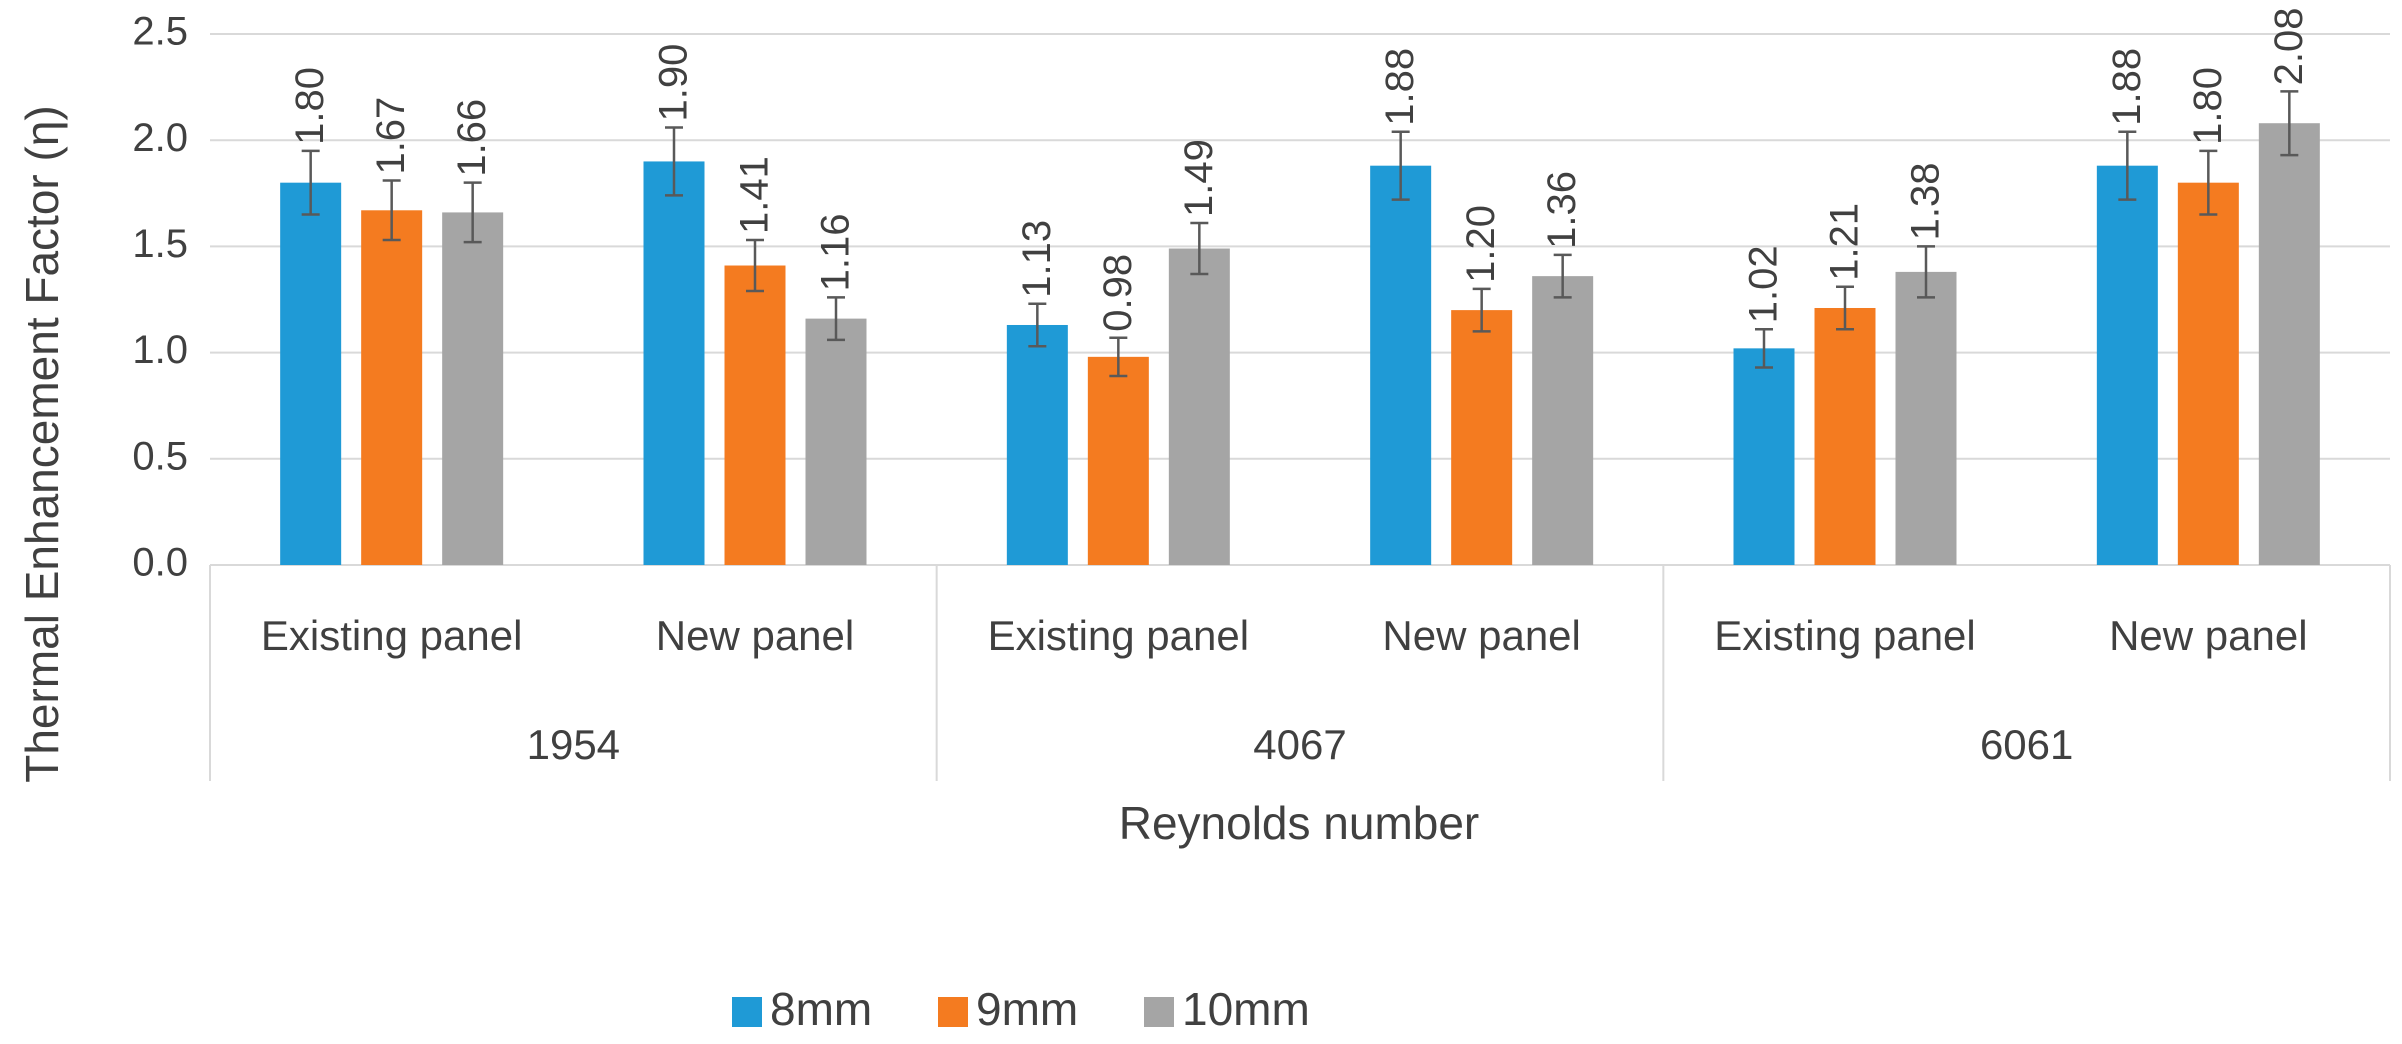 Image resolution: width=2402 pixels, height=1044 pixels. What do you see at coordinates (1199, 178) in the screenshot?
I see `value-label: 1.49` at bounding box center [1199, 178].